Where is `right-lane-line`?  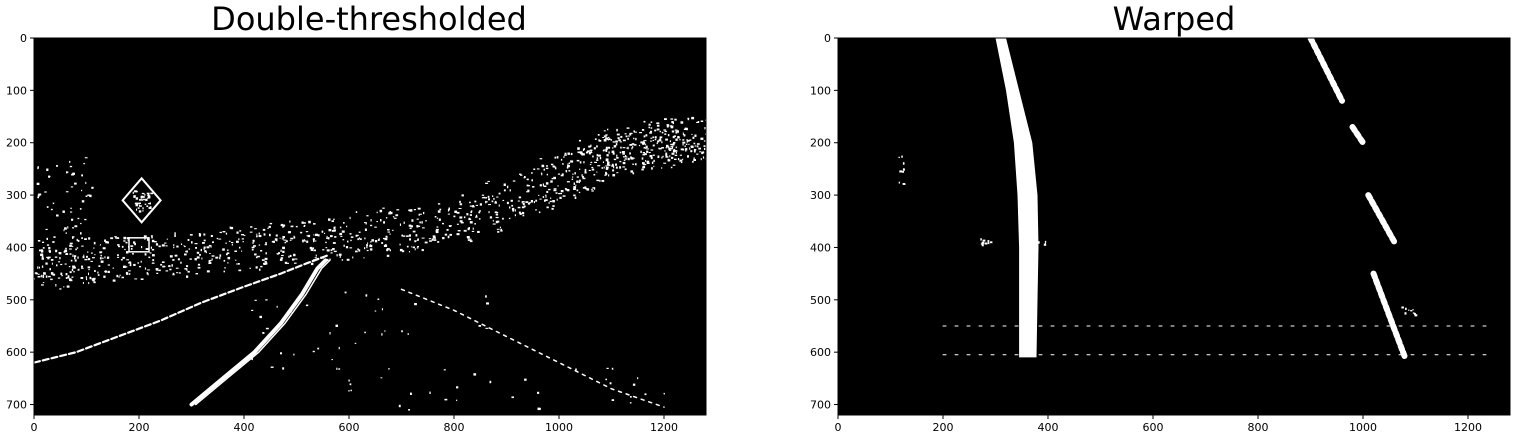
right-lane-line is located at coordinates (258, 332).